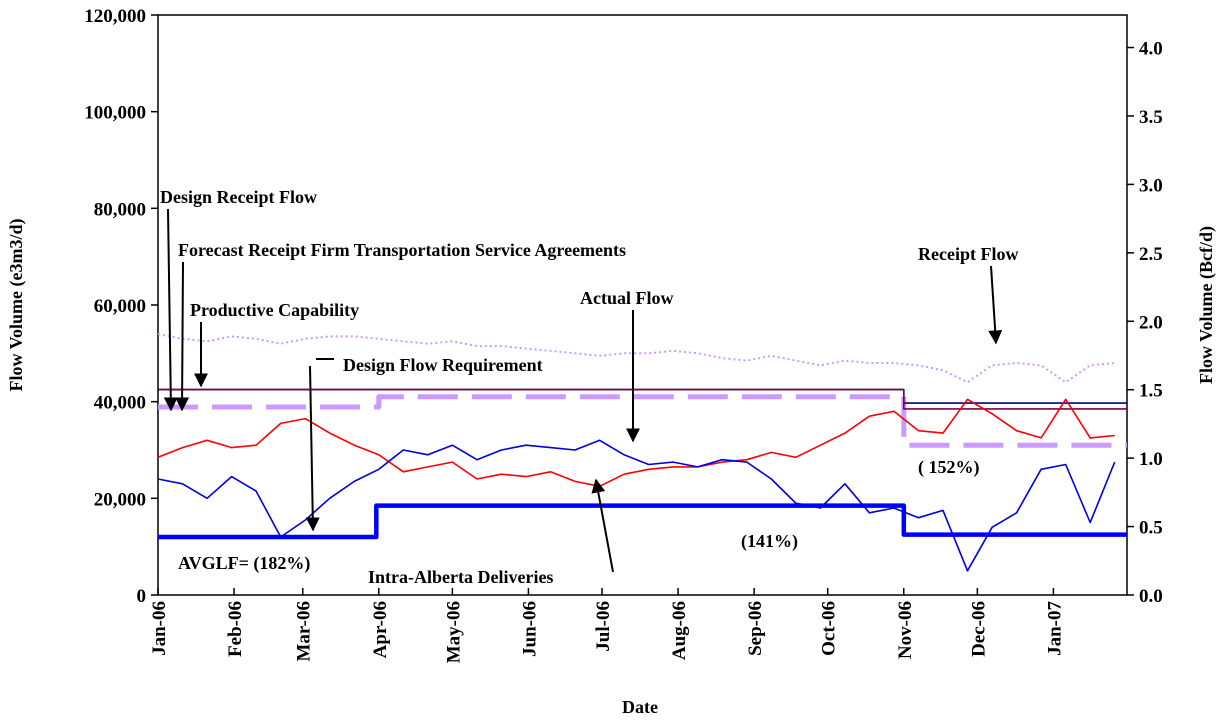  Describe the element at coordinates (443, 365) in the screenshot. I see `annotation: Design Flow Requirement` at that location.